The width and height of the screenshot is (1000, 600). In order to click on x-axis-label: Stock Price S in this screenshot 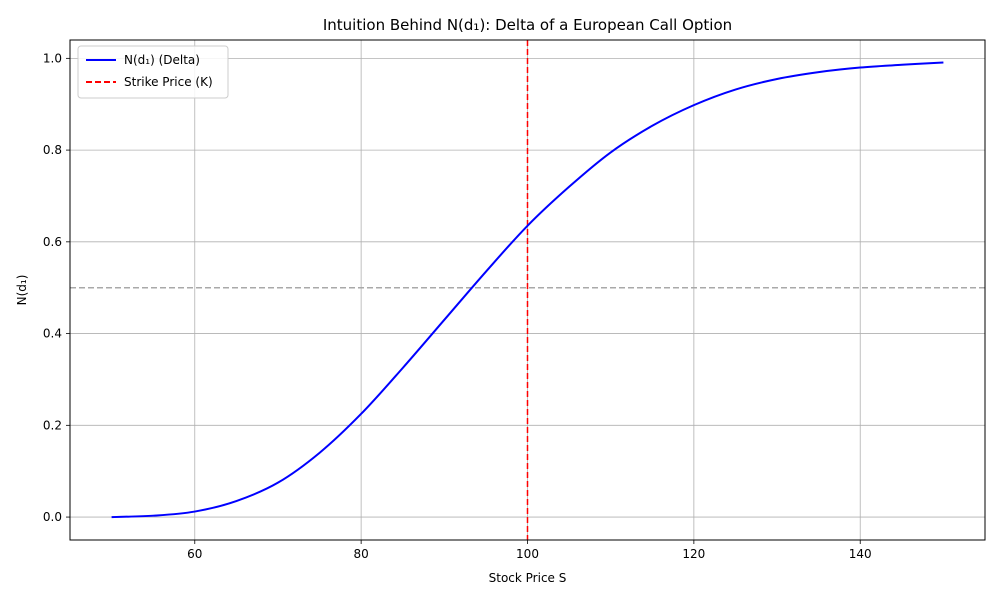, I will do `click(528, 578)`.